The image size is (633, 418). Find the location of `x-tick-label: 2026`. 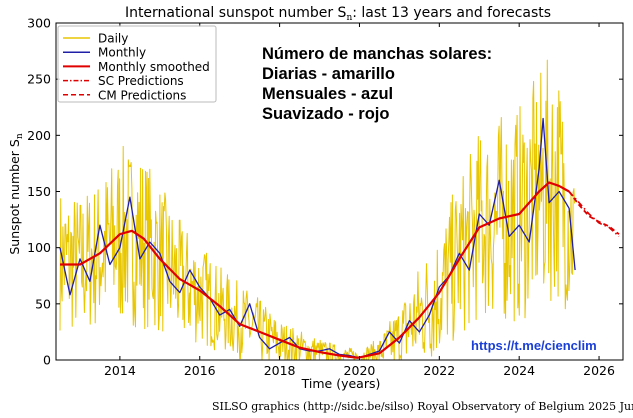

x-tick-label: 2026 is located at coordinates (599, 370).